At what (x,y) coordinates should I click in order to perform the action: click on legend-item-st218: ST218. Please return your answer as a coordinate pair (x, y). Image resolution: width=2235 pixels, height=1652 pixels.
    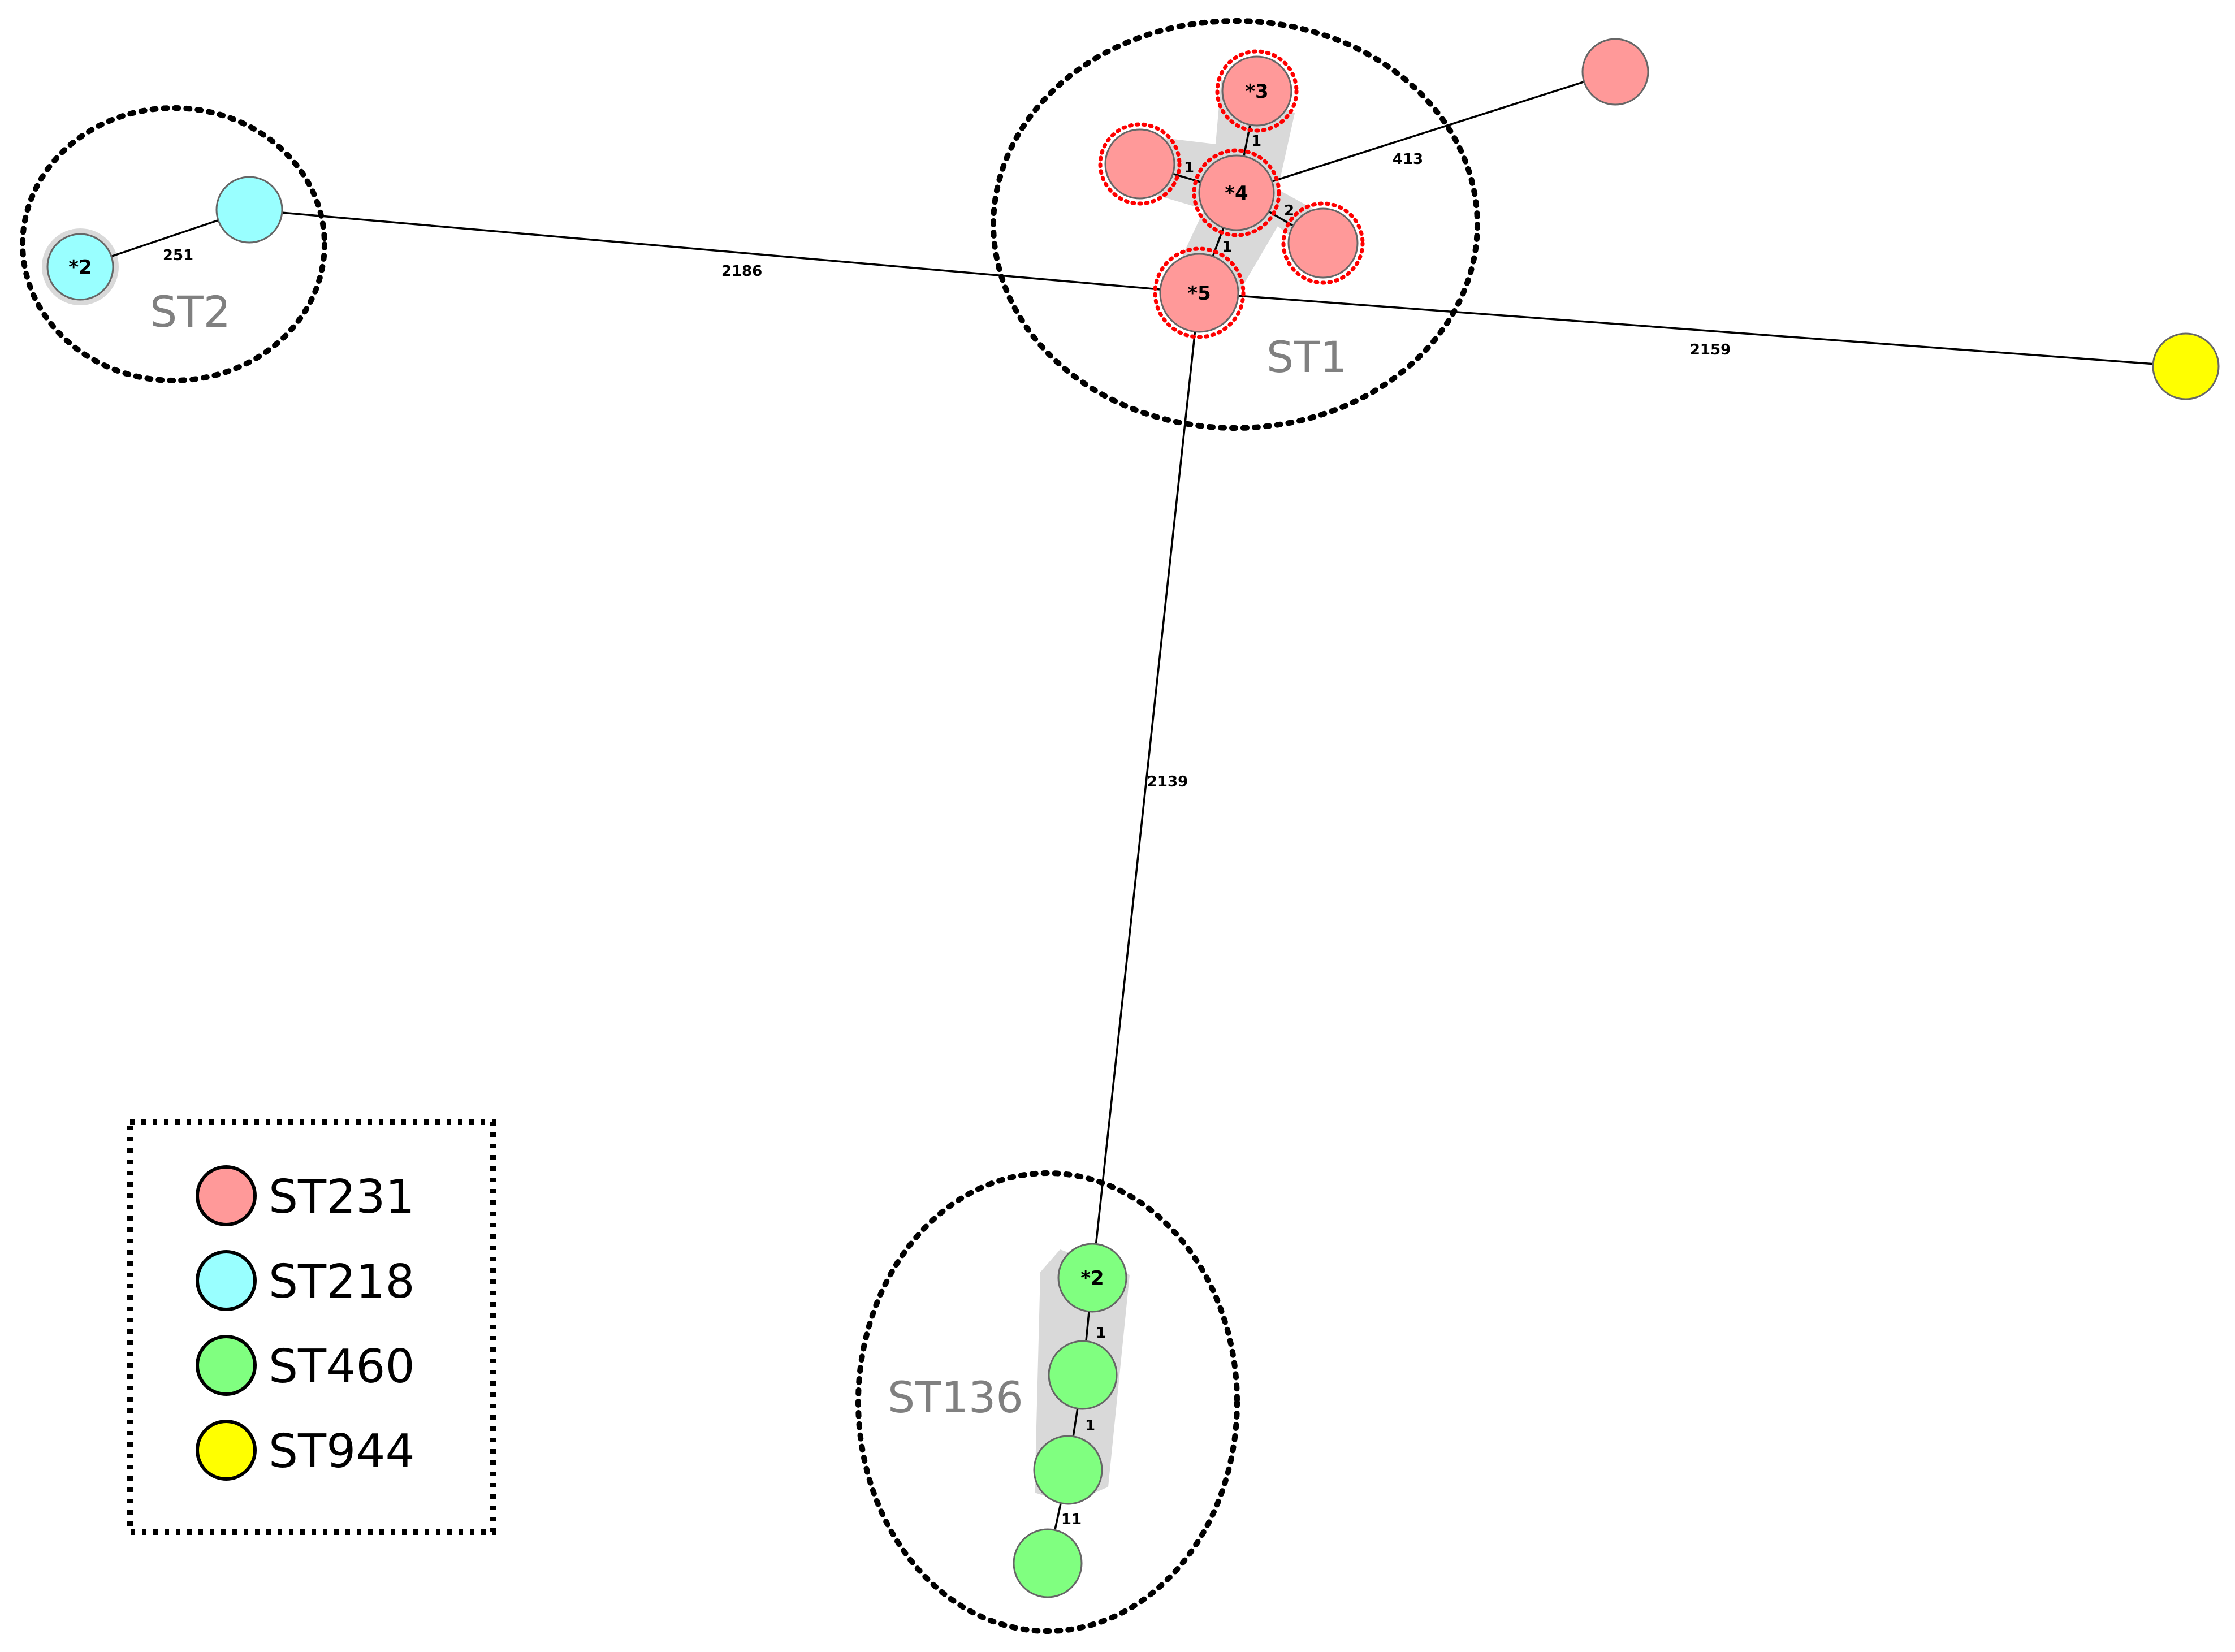
    Looking at the image, I should click on (305, 1280).